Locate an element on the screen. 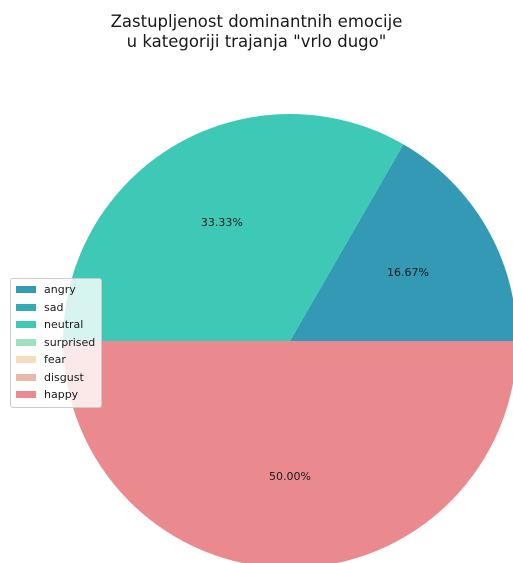 The height and width of the screenshot is (563, 513). legend-label-disgust: disgust is located at coordinates (64, 377).